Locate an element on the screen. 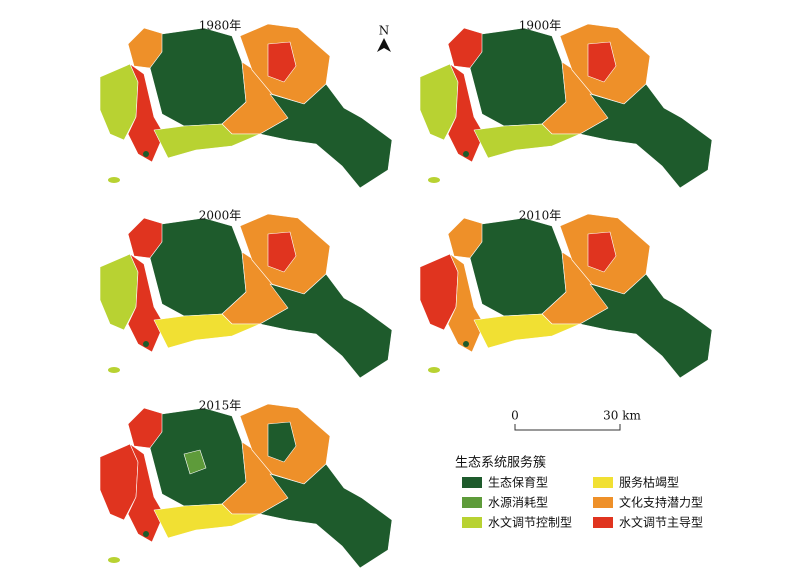  panel-title: 2000年 is located at coordinates (220, 216).